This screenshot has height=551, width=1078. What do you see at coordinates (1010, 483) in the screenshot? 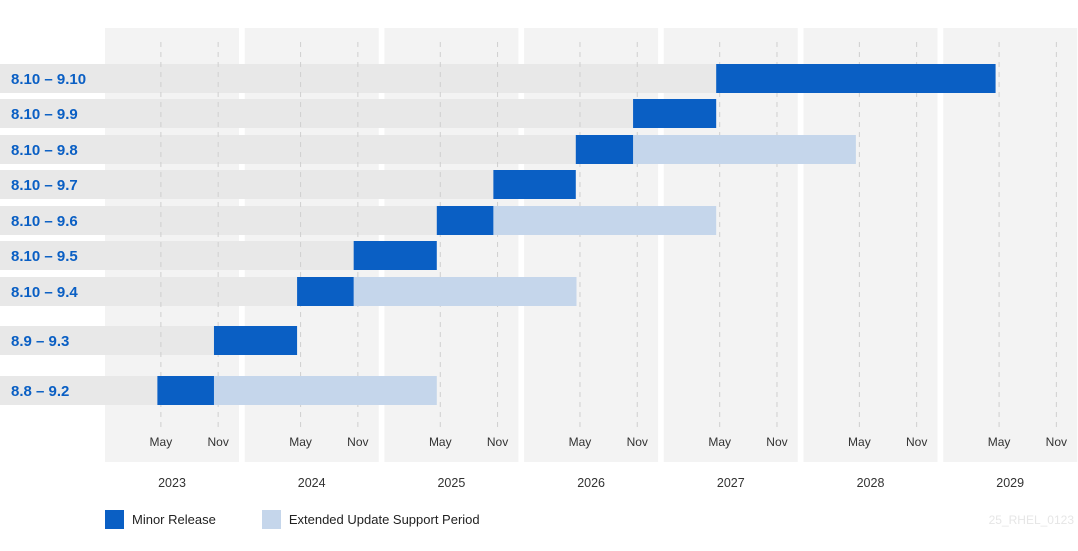
I see `year-label: 2029` at bounding box center [1010, 483].